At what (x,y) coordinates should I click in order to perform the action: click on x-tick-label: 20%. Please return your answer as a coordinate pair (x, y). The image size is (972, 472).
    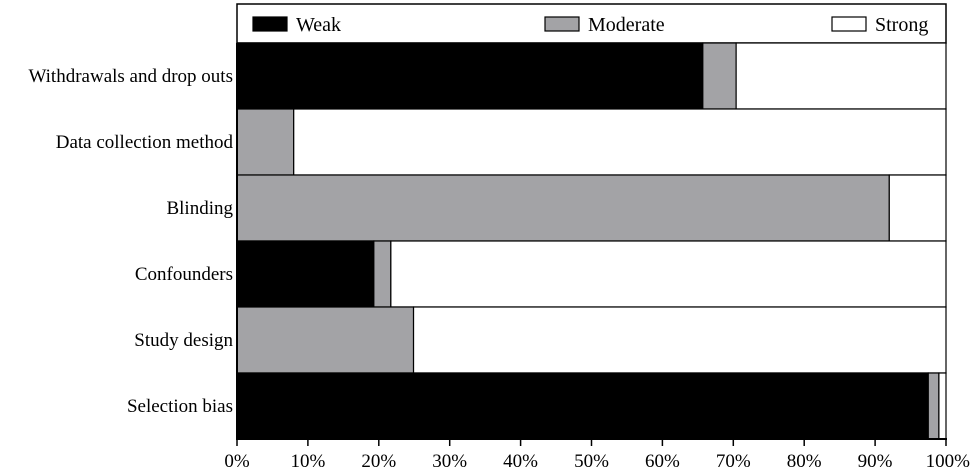
    Looking at the image, I should click on (378, 461).